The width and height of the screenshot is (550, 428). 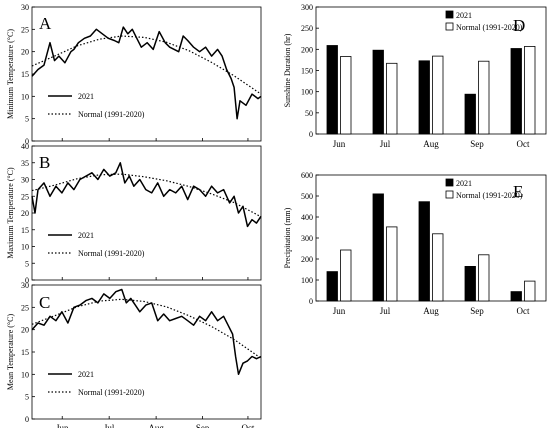 What do you see at coordinates (518, 191) in the screenshot?
I see `panel-label: E` at bounding box center [518, 191].